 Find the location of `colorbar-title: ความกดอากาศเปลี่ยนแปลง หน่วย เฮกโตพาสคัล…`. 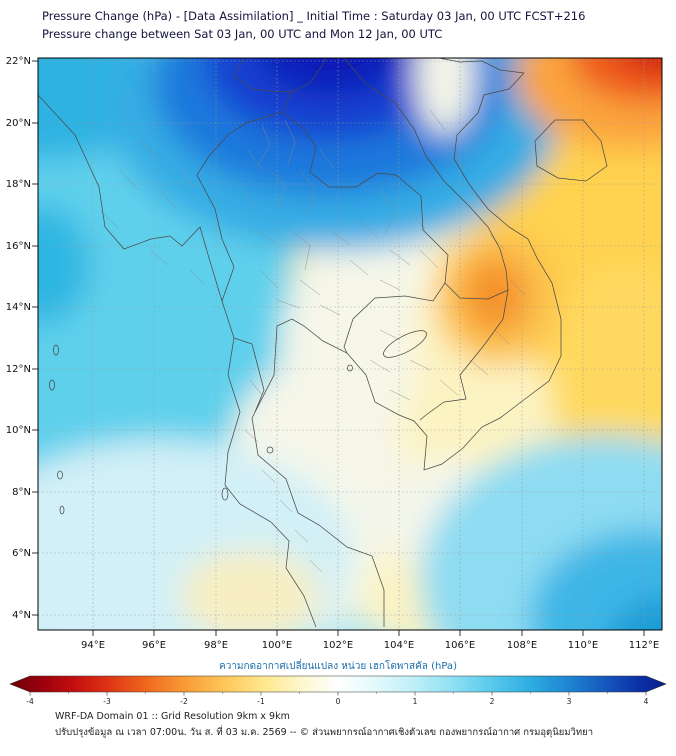

colorbar-title: ความกดอากาศเปลี่ยนแปลง หน่วย เฮกโตพาสคัล… is located at coordinates (338, 666).